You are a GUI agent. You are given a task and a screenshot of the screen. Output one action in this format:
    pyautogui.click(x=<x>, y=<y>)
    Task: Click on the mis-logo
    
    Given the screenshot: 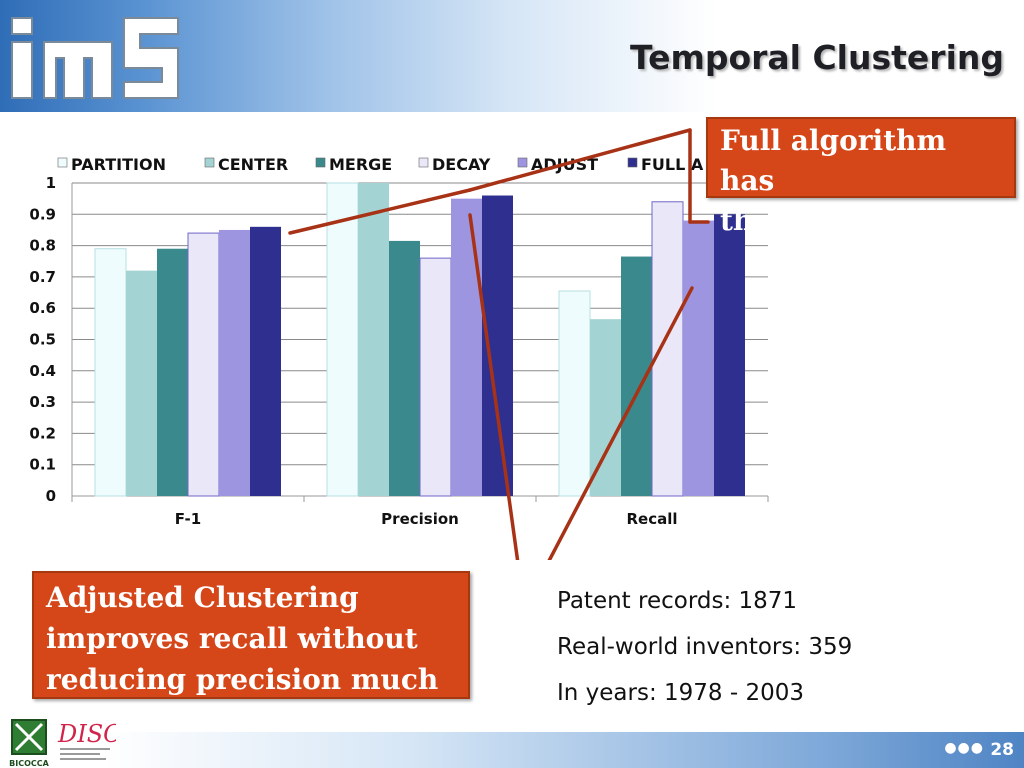 What is the action you would take?
    pyautogui.click(x=95, y=58)
    